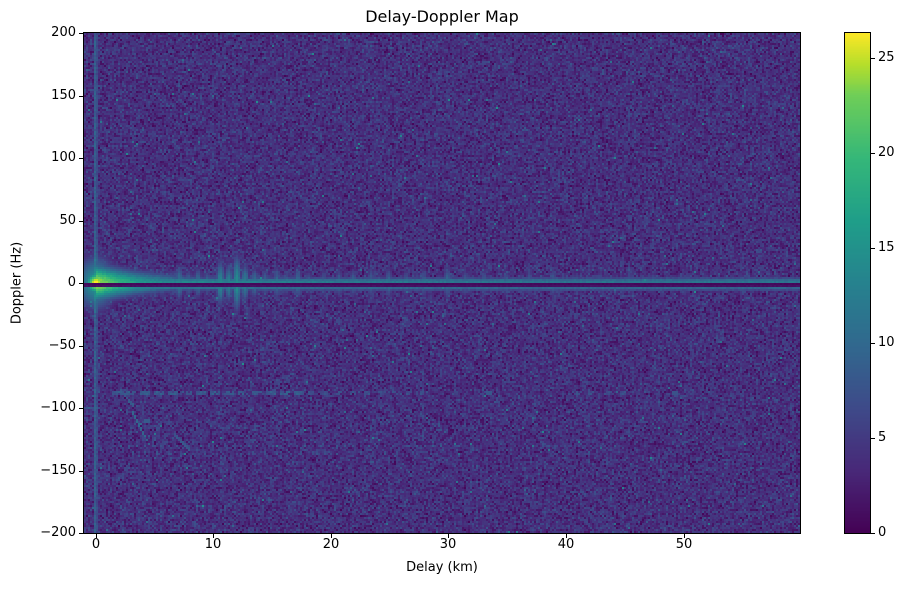  What do you see at coordinates (857, 283) in the screenshot?
I see `colorbar-canvas` at bounding box center [857, 283].